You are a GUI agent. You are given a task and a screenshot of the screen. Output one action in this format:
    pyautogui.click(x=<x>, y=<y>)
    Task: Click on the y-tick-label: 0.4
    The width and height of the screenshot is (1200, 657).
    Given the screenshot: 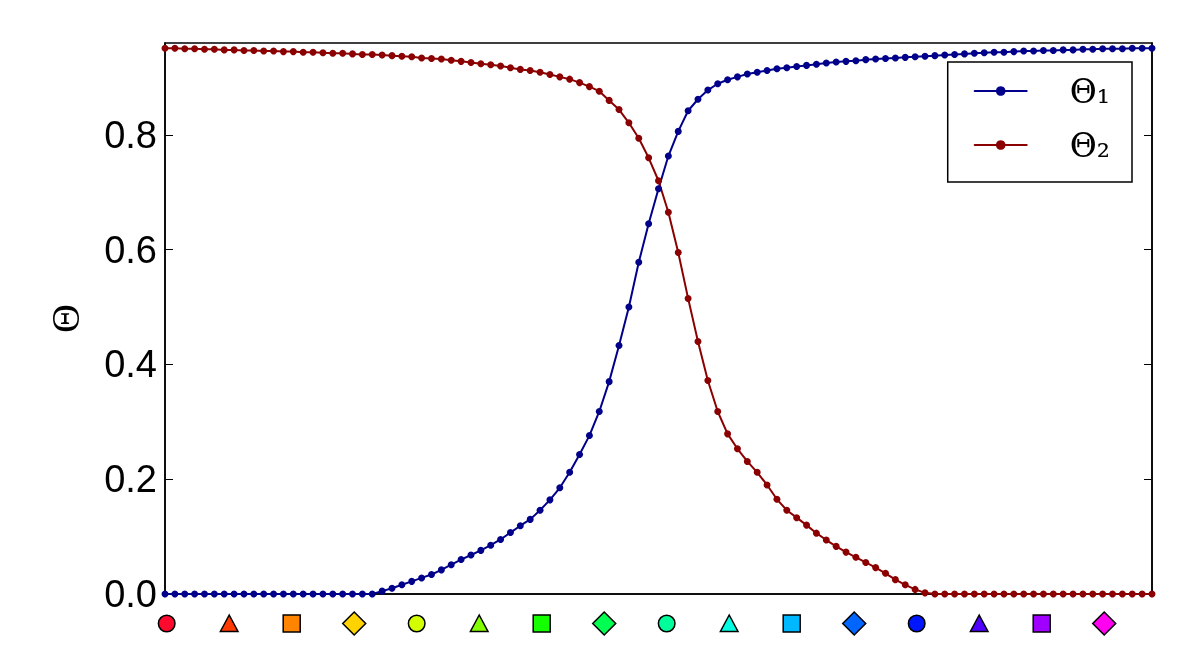 What is the action you would take?
    pyautogui.click(x=130, y=364)
    